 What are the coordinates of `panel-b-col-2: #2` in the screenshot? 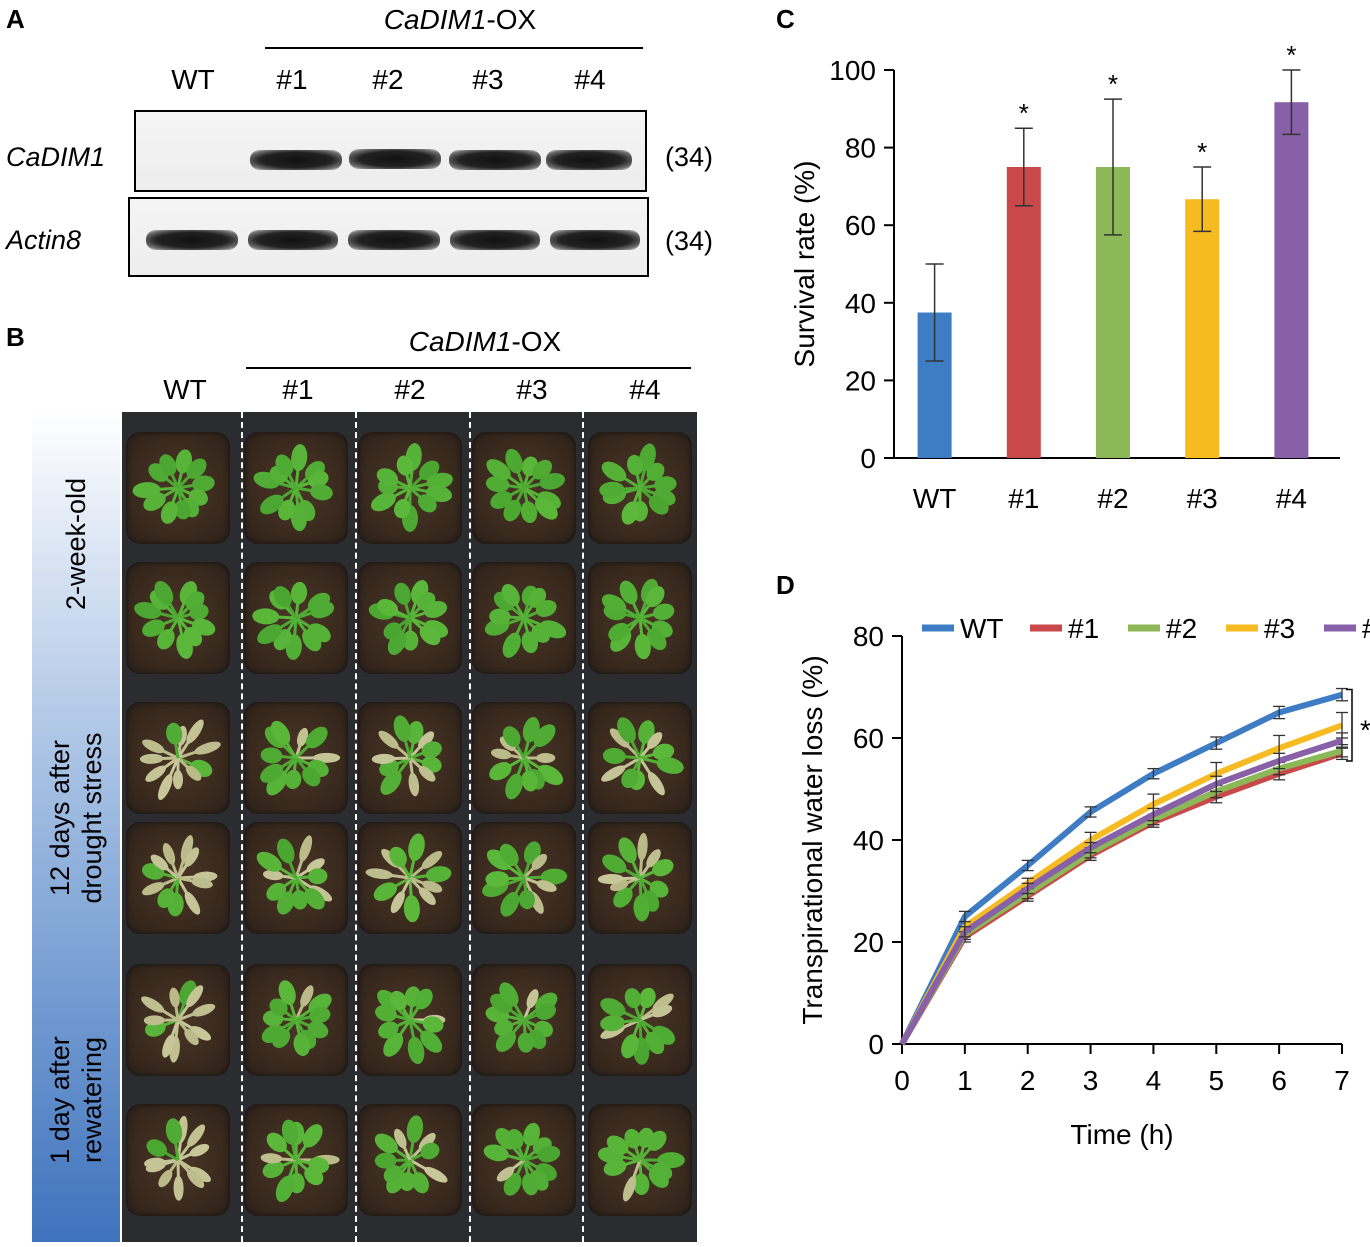 It's located at (410, 389).